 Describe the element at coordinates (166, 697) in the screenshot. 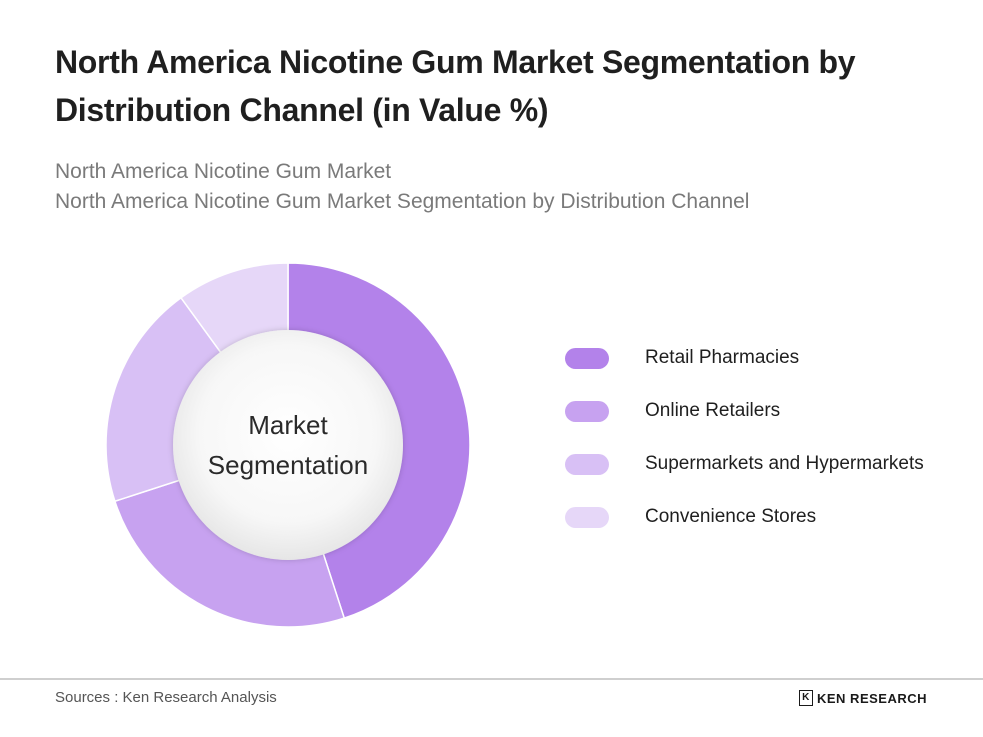

I see `source-note: Sources : Ken Research Analysis` at that location.